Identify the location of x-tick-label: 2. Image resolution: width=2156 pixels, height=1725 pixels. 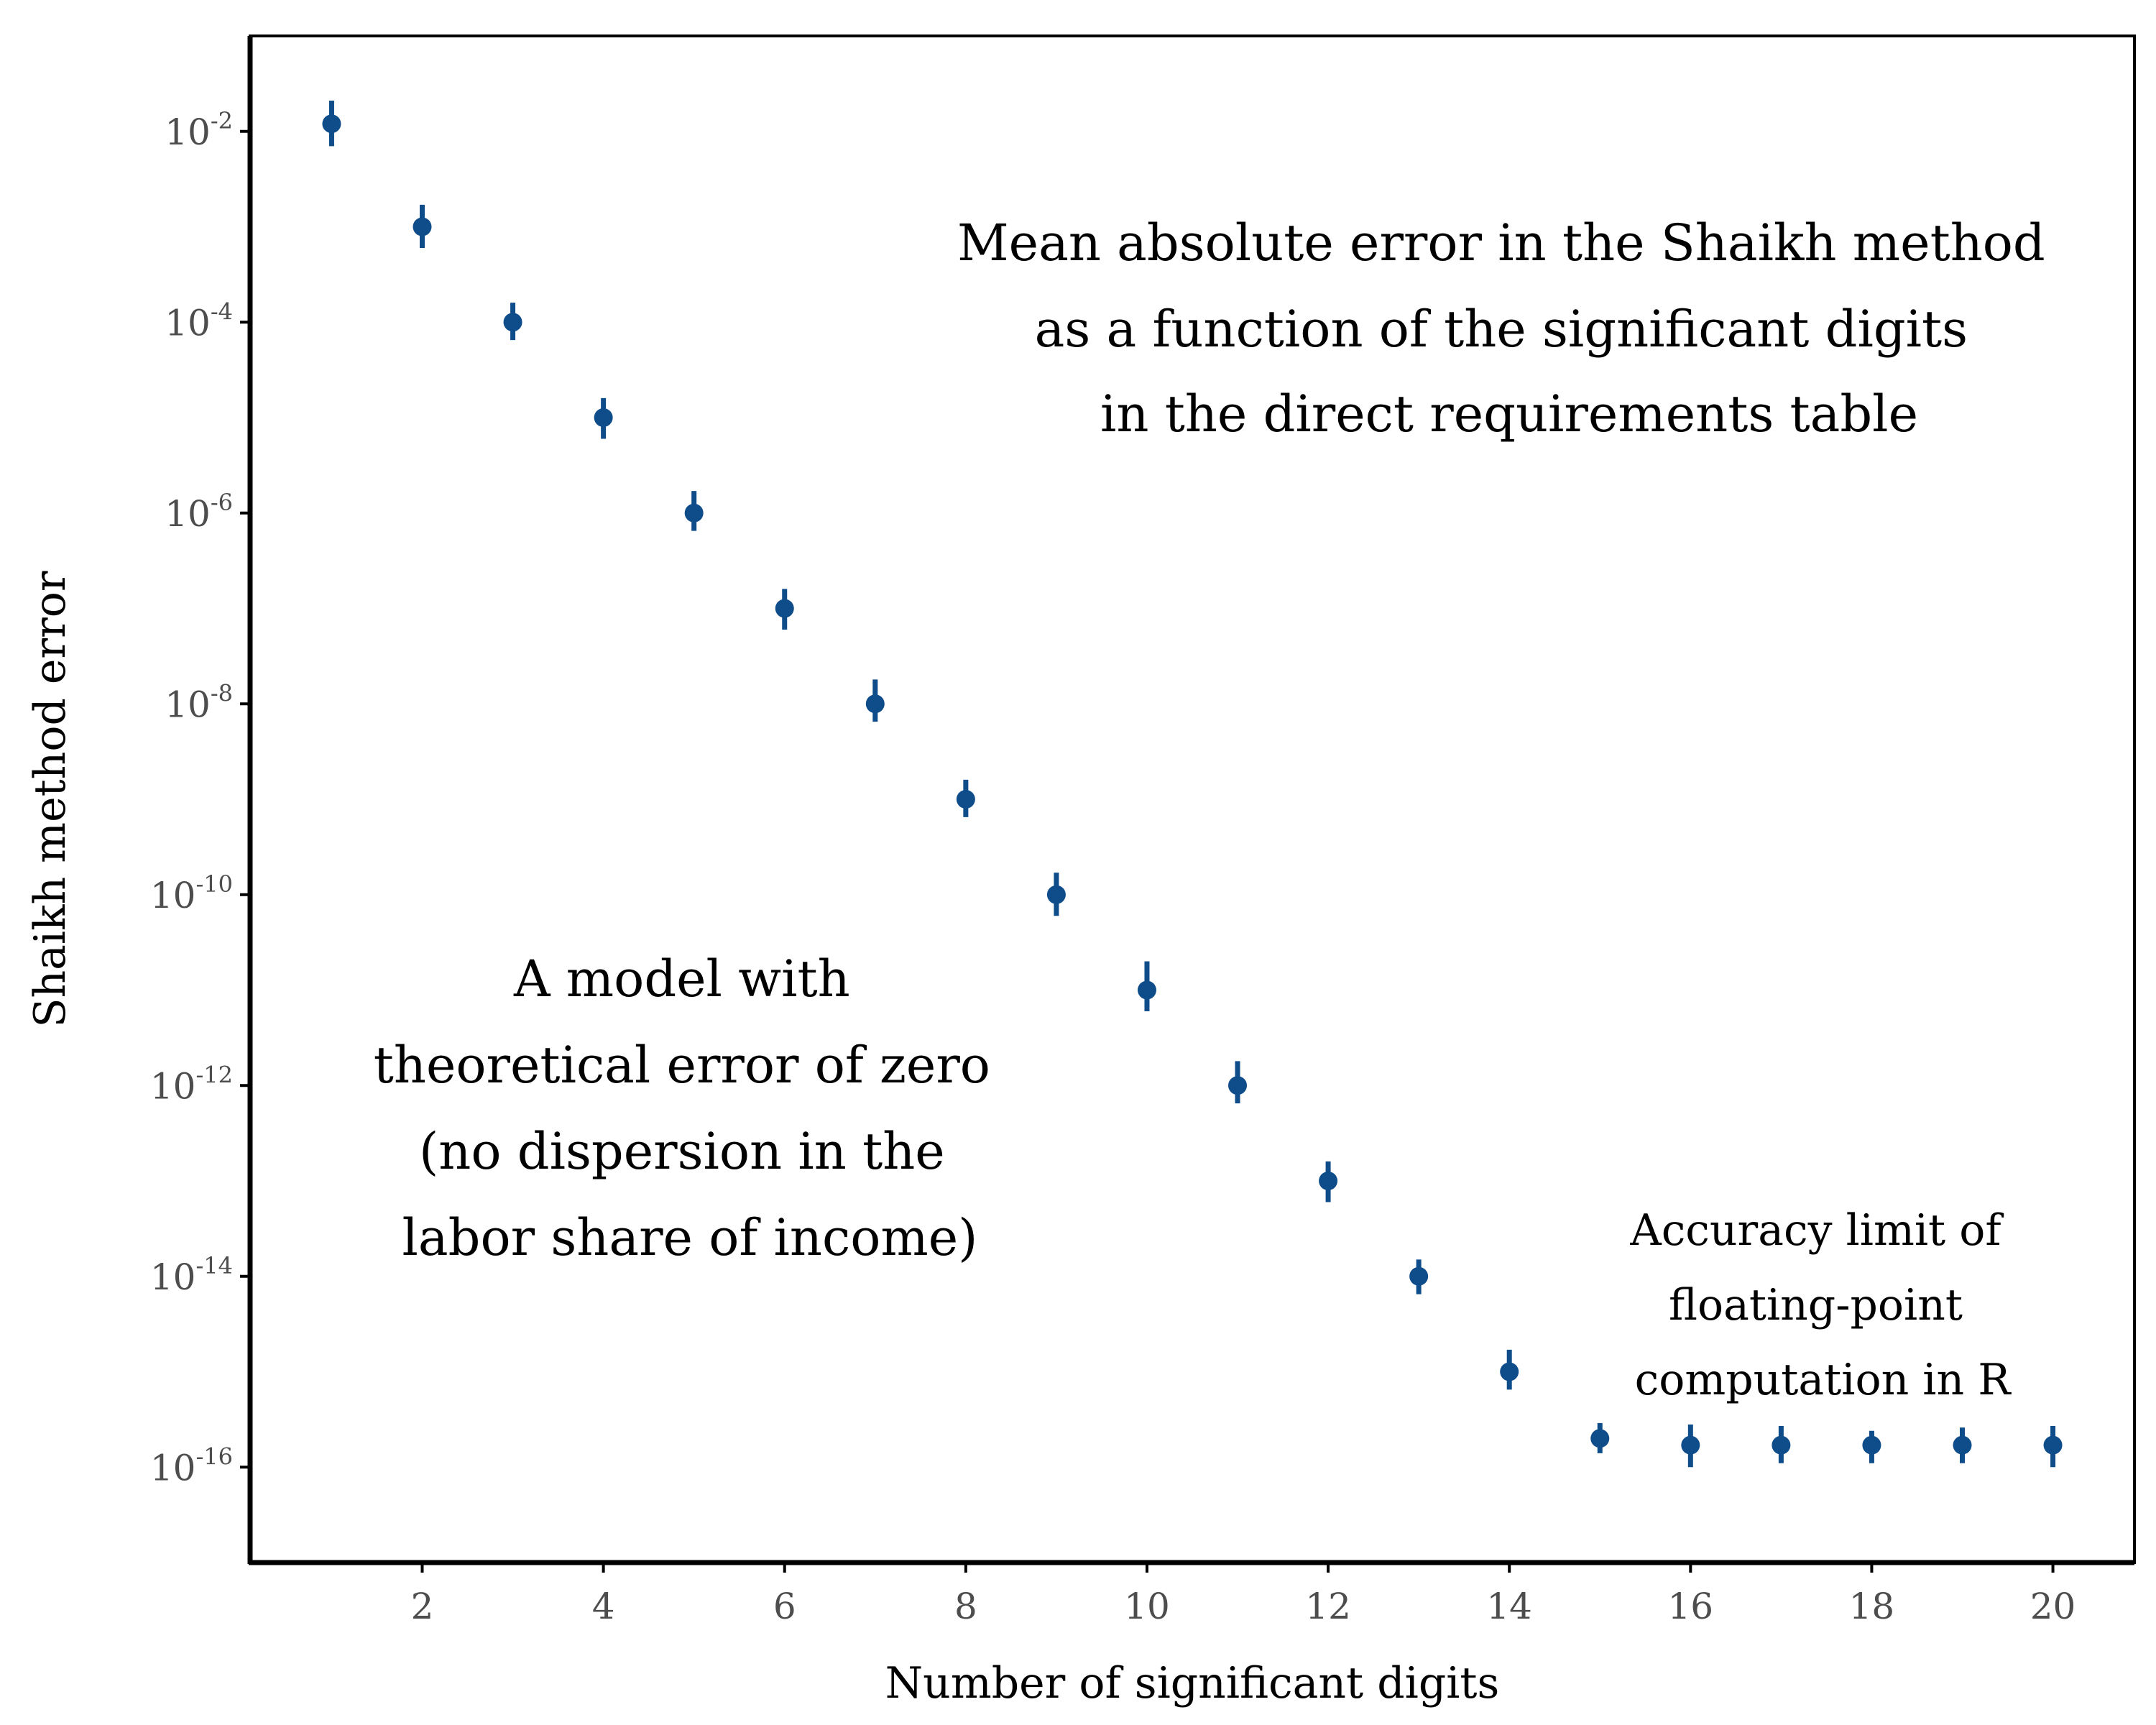
(422, 1606).